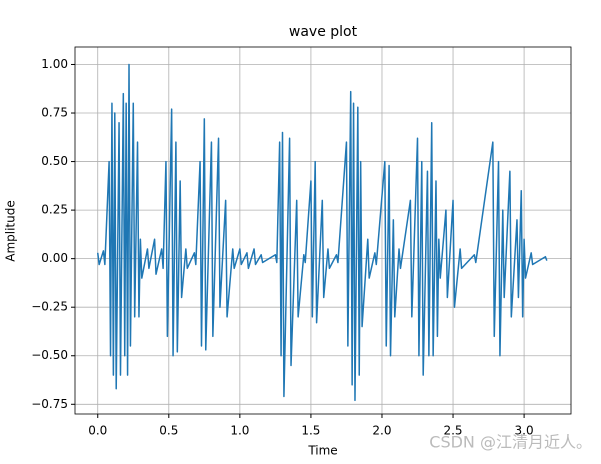 The height and width of the screenshot is (464, 601). I want to click on y-tick-label: −0.50, so click(49, 355).